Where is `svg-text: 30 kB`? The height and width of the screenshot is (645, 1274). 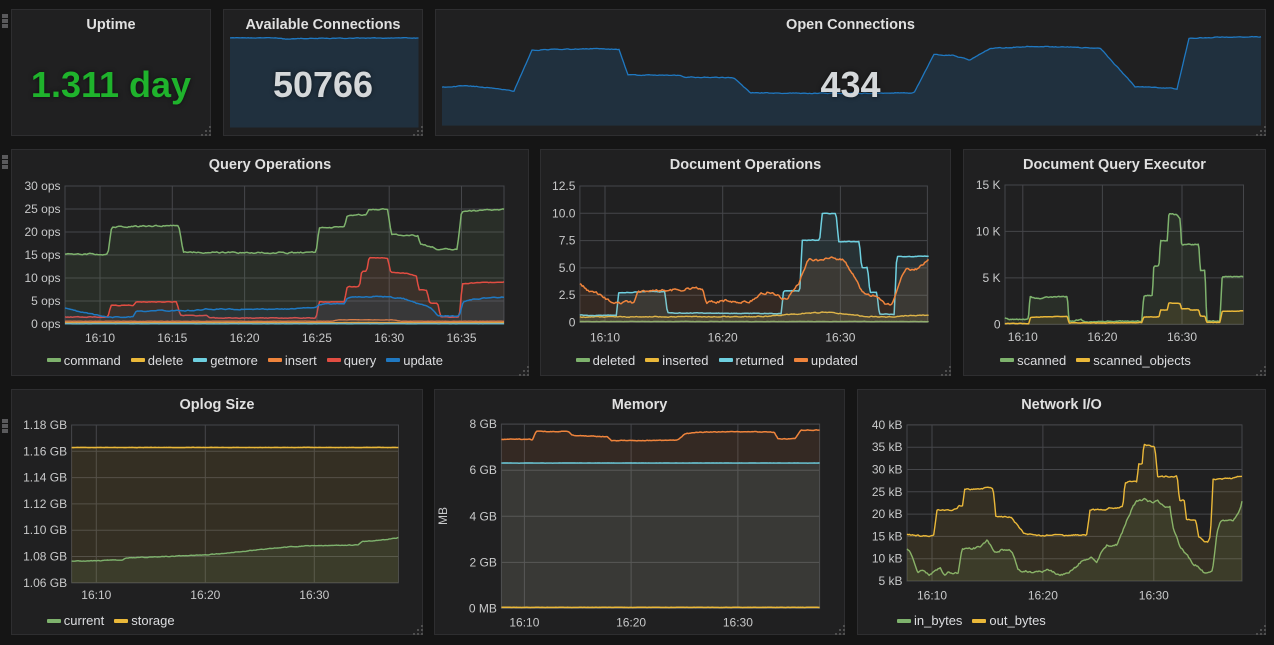
svg-text: 30 kB is located at coordinates (887, 470).